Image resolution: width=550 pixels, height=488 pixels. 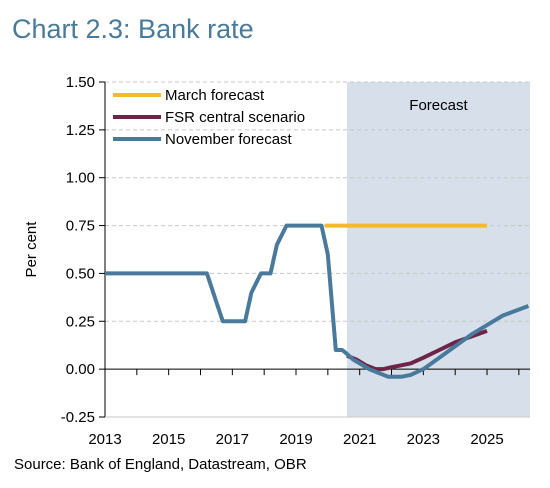 What do you see at coordinates (104, 439) in the screenshot?
I see `x-tick-label: 2013` at bounding box center [104, 439].